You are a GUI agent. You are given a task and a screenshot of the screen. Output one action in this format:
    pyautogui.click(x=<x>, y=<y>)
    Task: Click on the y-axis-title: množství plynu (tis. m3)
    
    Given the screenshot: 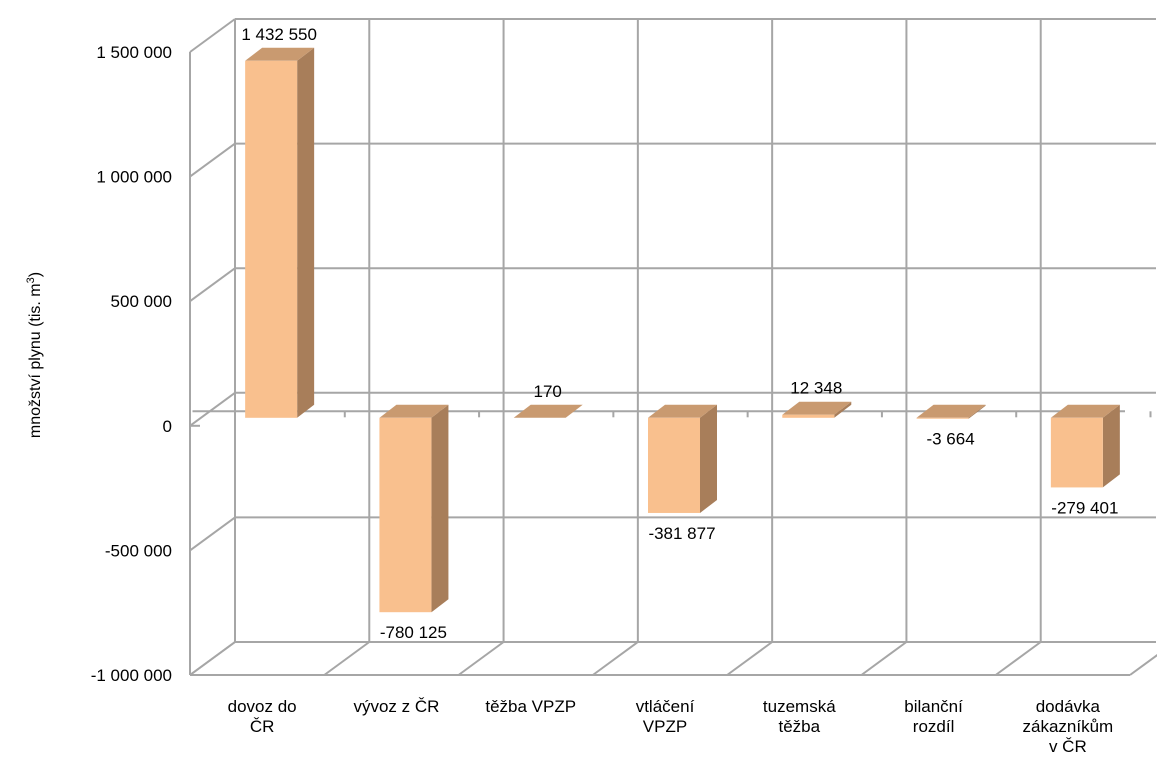 What is the action you would take?
    pyautogui.click(x=34, y=355)
    